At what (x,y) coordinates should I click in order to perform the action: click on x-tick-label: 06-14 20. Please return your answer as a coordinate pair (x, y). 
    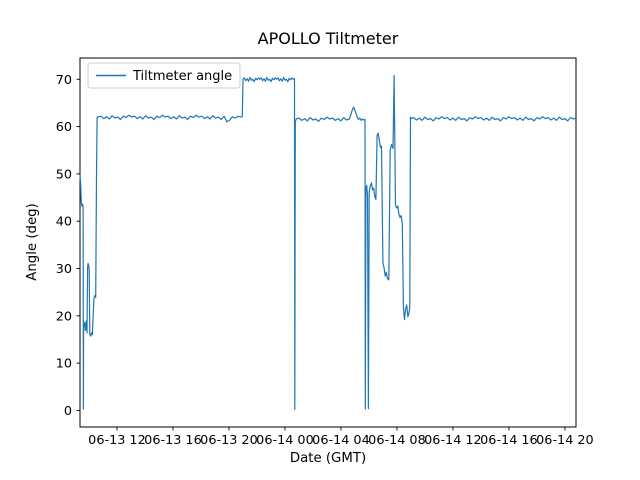
    Looking at the image, I should click on (565, 440).